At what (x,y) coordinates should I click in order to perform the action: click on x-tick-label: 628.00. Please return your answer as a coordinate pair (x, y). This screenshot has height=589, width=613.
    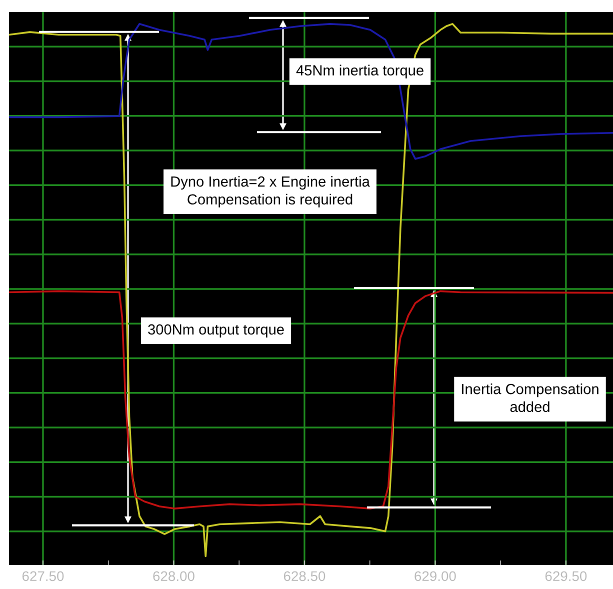
    Looking at the image, I should click on (173, 576).